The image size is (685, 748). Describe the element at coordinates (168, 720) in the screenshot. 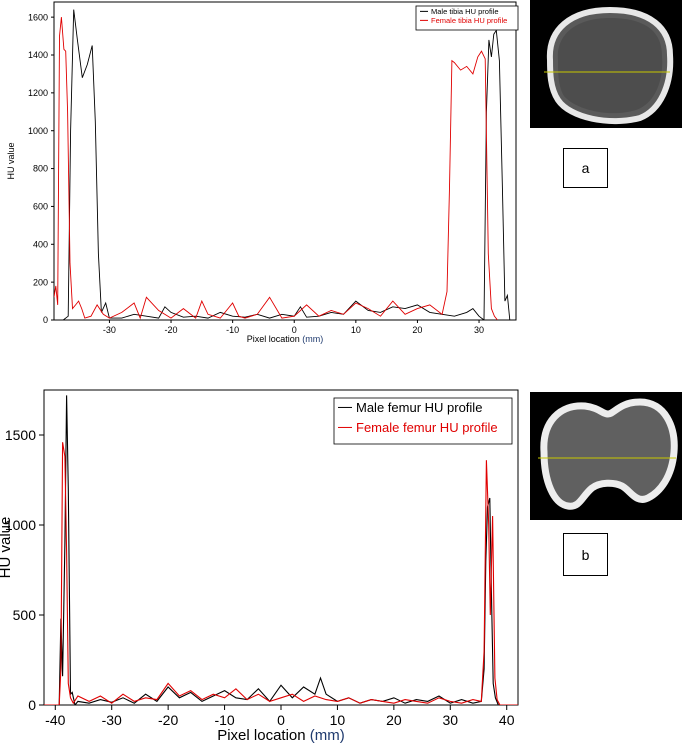

I see `x-tick-label-b: -20` at that location.